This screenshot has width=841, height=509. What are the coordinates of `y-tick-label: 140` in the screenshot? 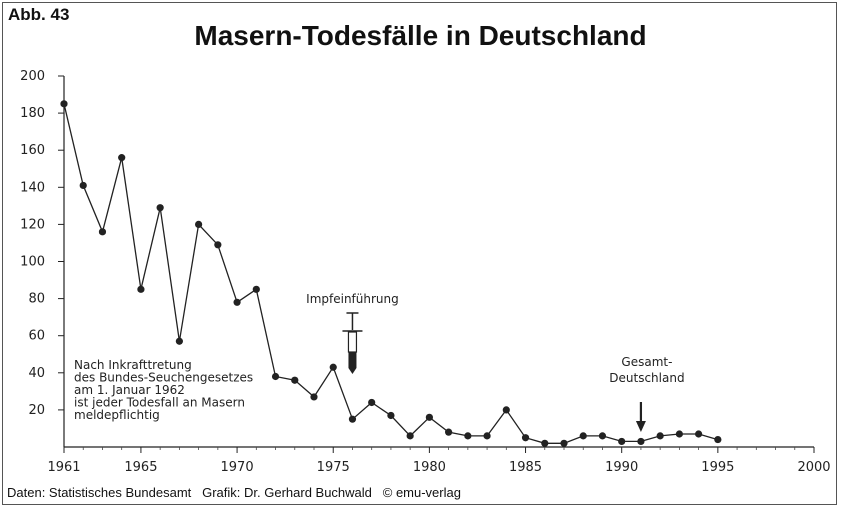 It's located at (32, 187).